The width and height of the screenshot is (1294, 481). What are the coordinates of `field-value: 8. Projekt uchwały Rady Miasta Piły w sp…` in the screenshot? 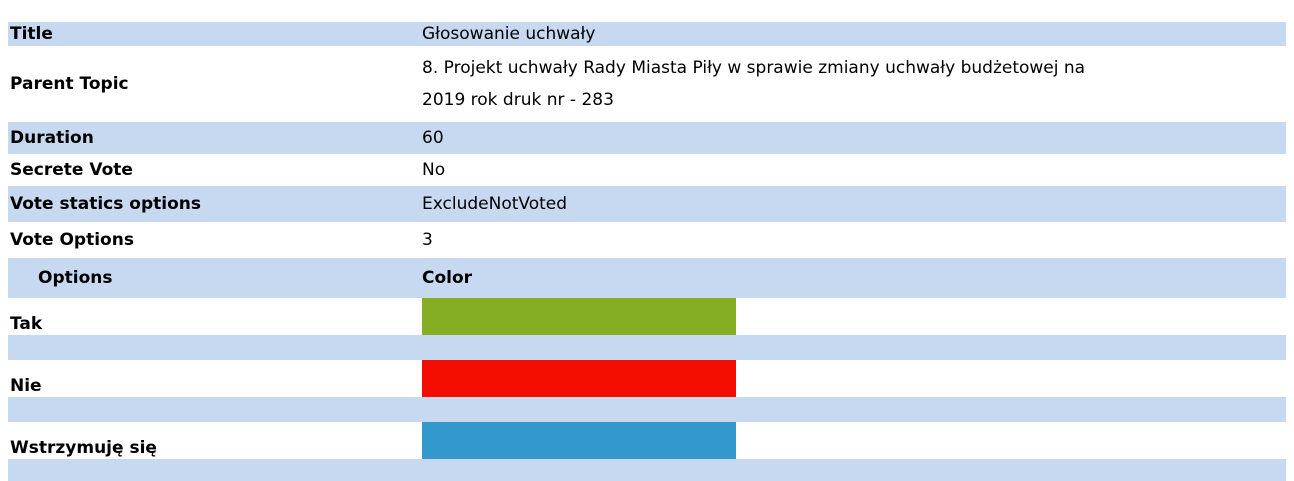 It's located at (754, 84).